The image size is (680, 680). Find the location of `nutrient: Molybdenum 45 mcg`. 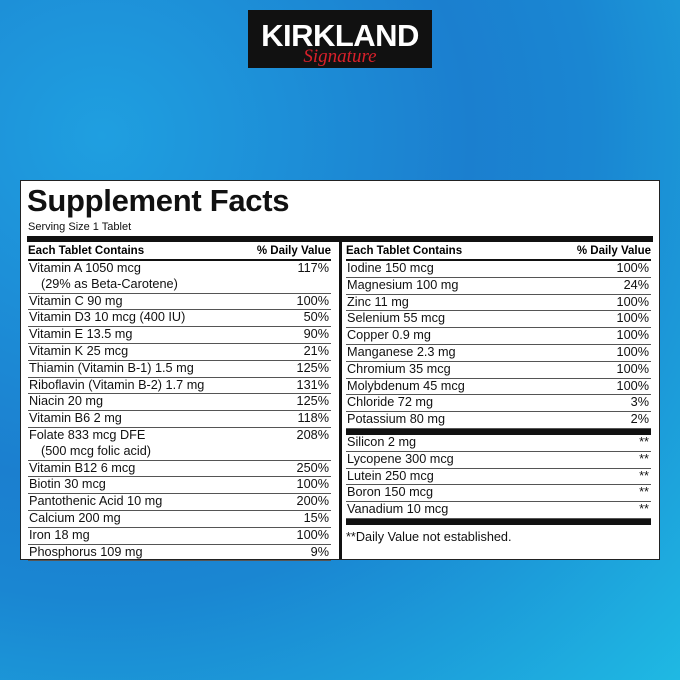

nutrient: Molybdenum 45 mcg is located at coordinates (405, 387).